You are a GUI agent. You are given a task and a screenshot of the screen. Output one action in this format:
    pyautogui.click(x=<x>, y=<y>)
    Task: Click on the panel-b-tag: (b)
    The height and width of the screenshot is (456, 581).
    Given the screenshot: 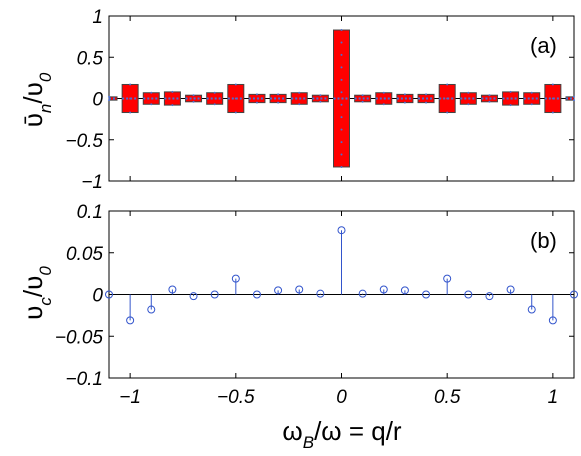 What is the action you would take?
    pyautogui.click(x=543, y=240)
    